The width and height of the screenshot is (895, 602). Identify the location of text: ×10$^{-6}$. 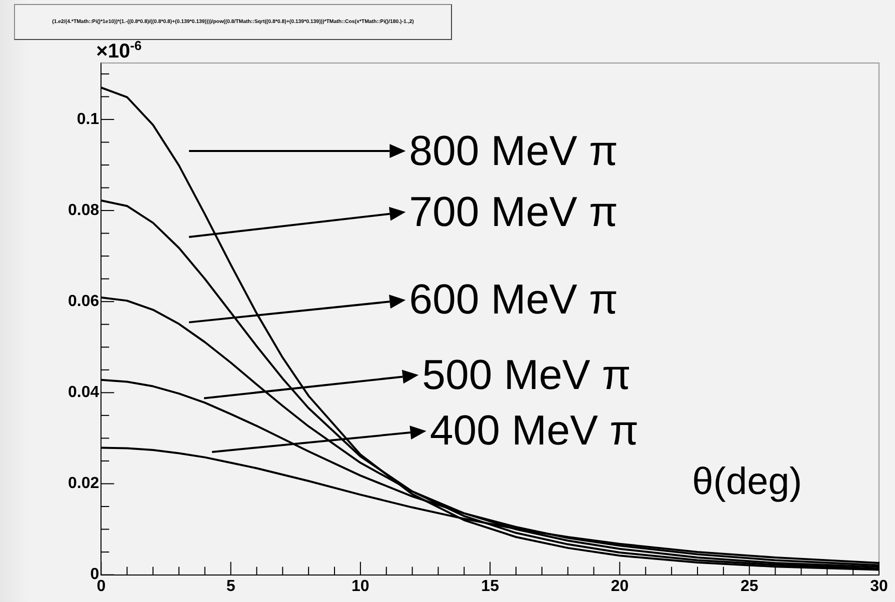
(119, 50).